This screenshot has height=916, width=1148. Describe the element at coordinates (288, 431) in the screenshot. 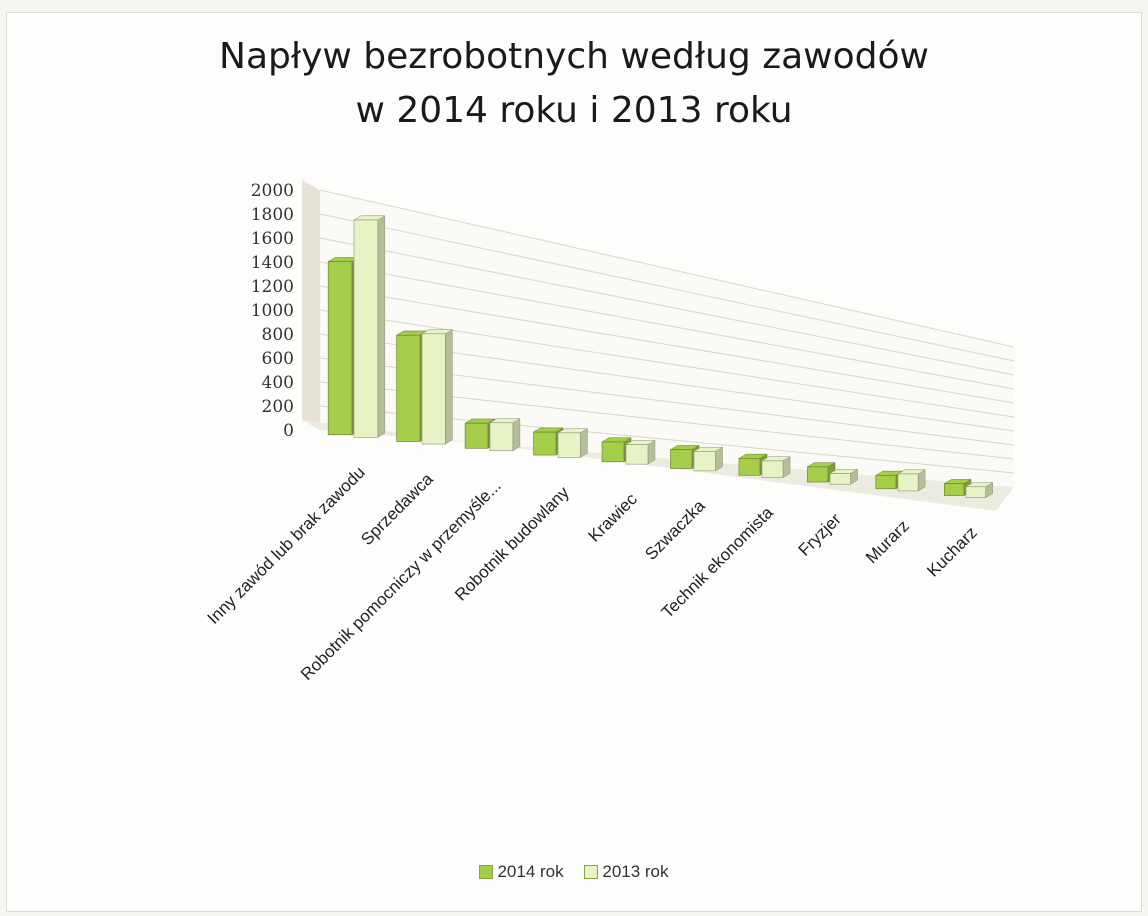

I see `y-tick-label: 0` at that location.